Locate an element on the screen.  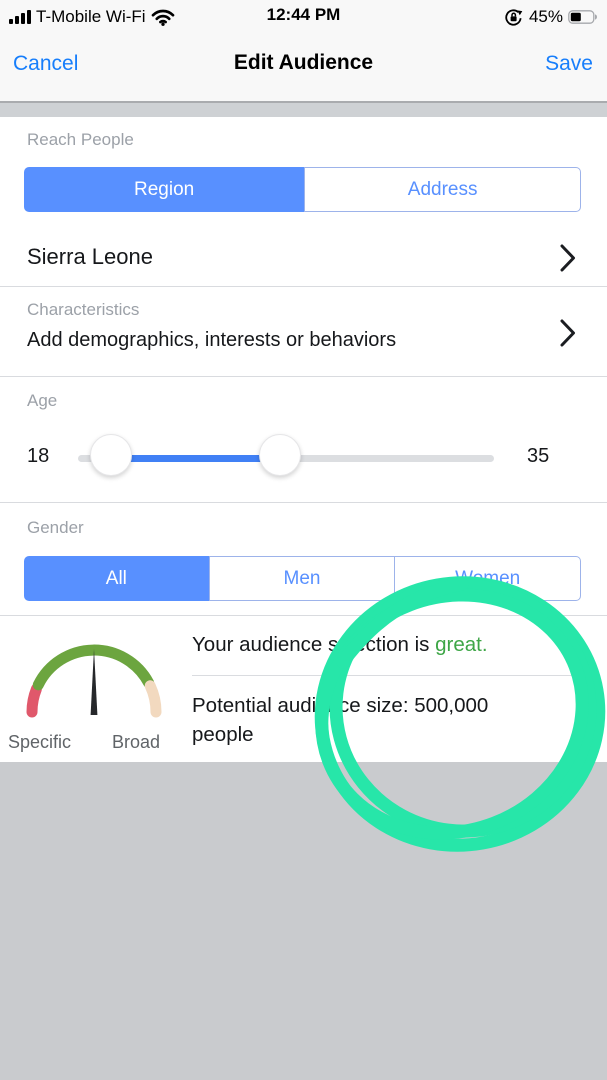
age-max-value: 35 is located at coordinates (538, 456).